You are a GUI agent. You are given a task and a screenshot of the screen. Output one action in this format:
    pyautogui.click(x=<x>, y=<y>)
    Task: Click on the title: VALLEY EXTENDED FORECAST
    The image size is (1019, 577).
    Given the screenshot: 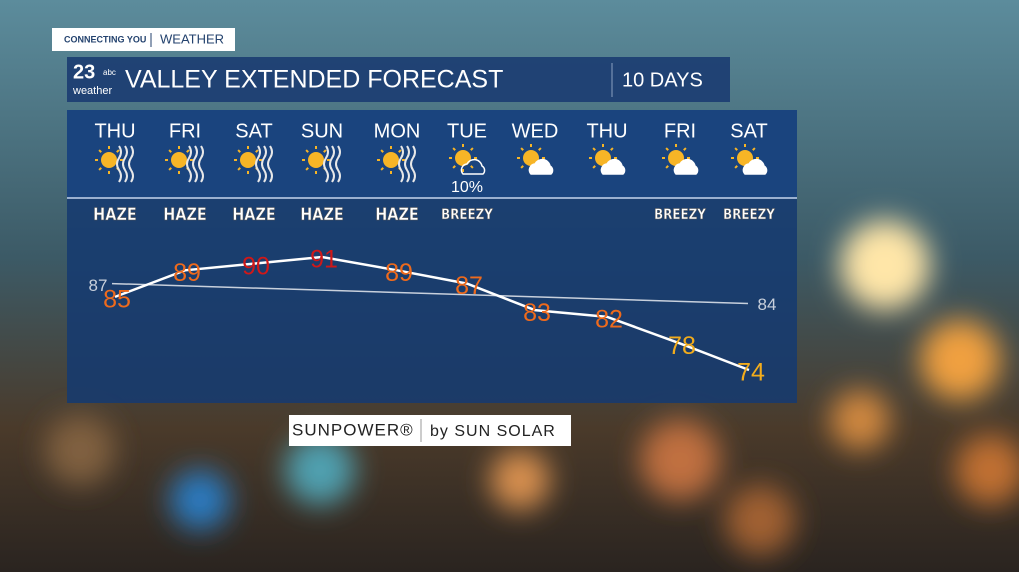 What is the action you would take?
    pyautogui.click(x=314, y=80)
    